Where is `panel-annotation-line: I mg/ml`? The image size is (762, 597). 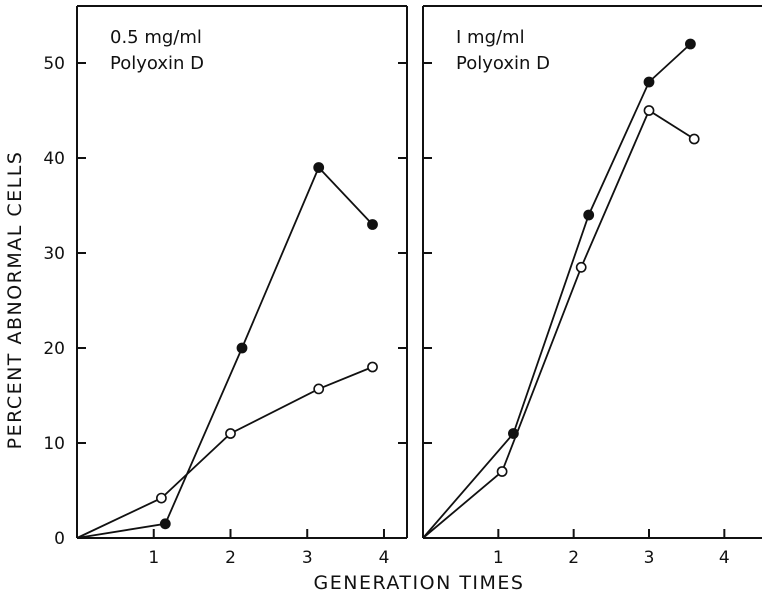
panel-annotation-line: I mg/ml is located at coordinates (490, 37).